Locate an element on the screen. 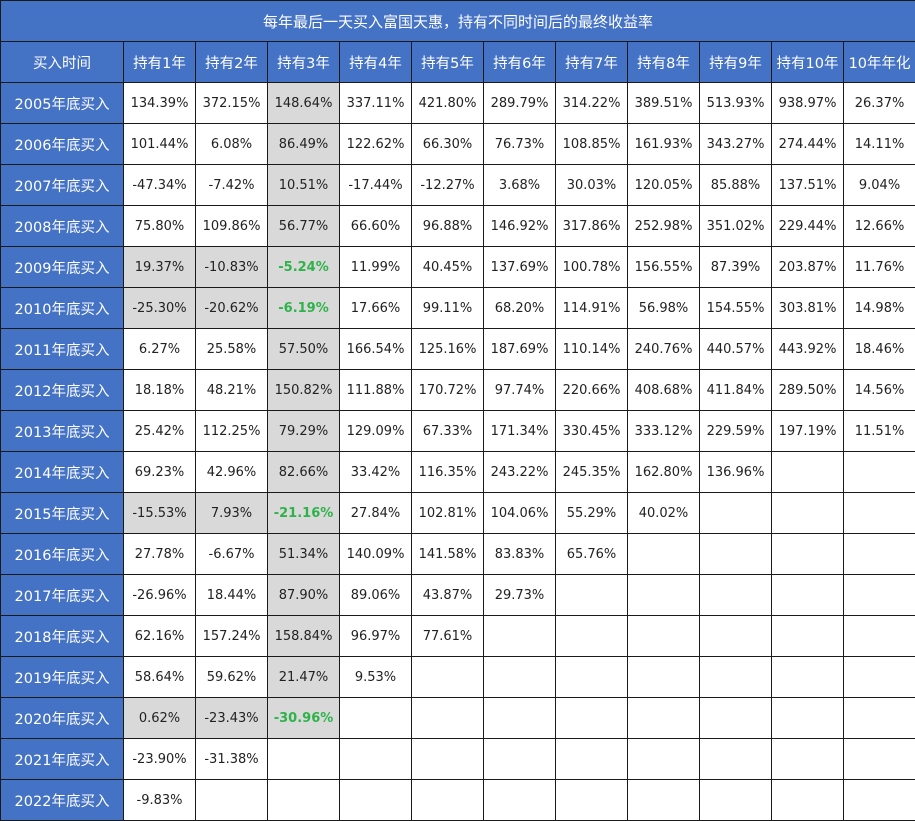 This screenshot has width=915, height=821. table-cell: 289.50% is located at coordinates (807, 390).